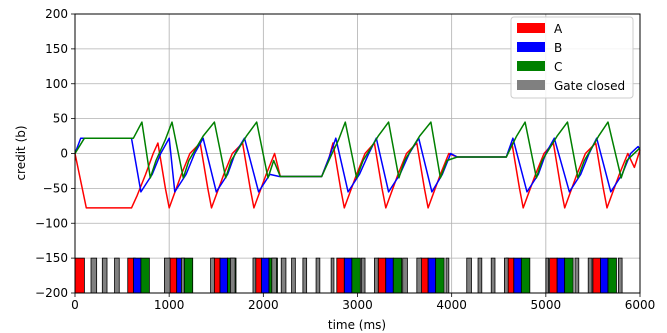 The image size is (667, 333). What do you see at coordinates (531, 85) in the screenshot?
I see `legend-swatch-gate-closed` at bounding box center [531, 85].